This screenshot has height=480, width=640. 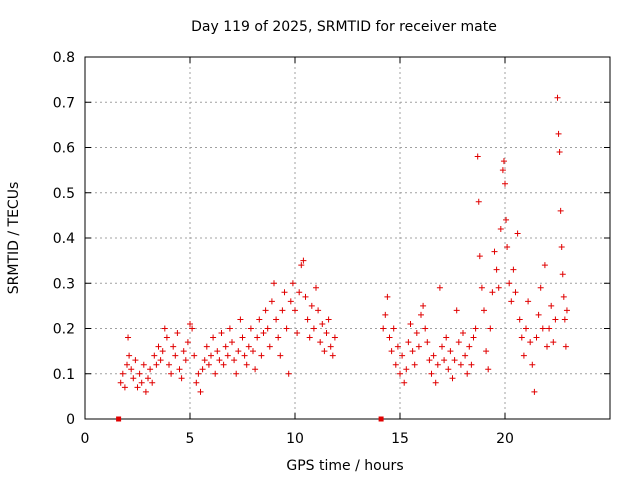 What do you see at coordinates (64, 239) in the screenshot?
I see `y-tick-label: 0.4` at bounding box center [64, 239].